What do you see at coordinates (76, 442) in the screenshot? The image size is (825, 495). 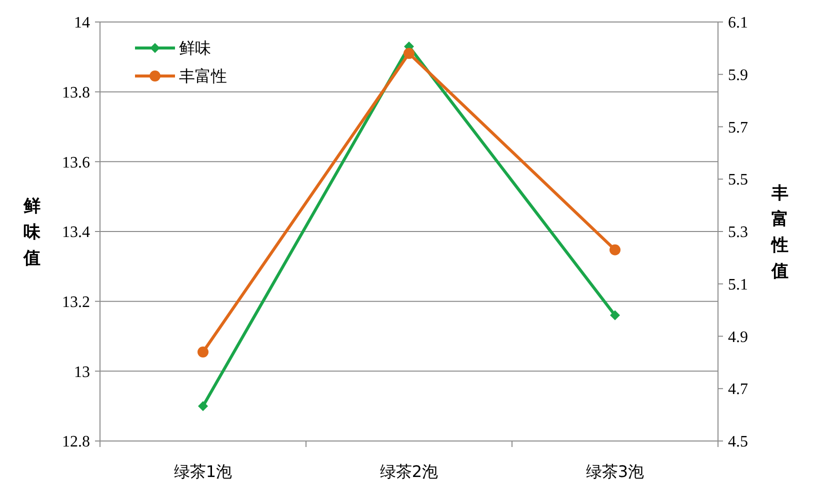 I see `y-tick-label: 12.8` at bounding box center [76, 442].